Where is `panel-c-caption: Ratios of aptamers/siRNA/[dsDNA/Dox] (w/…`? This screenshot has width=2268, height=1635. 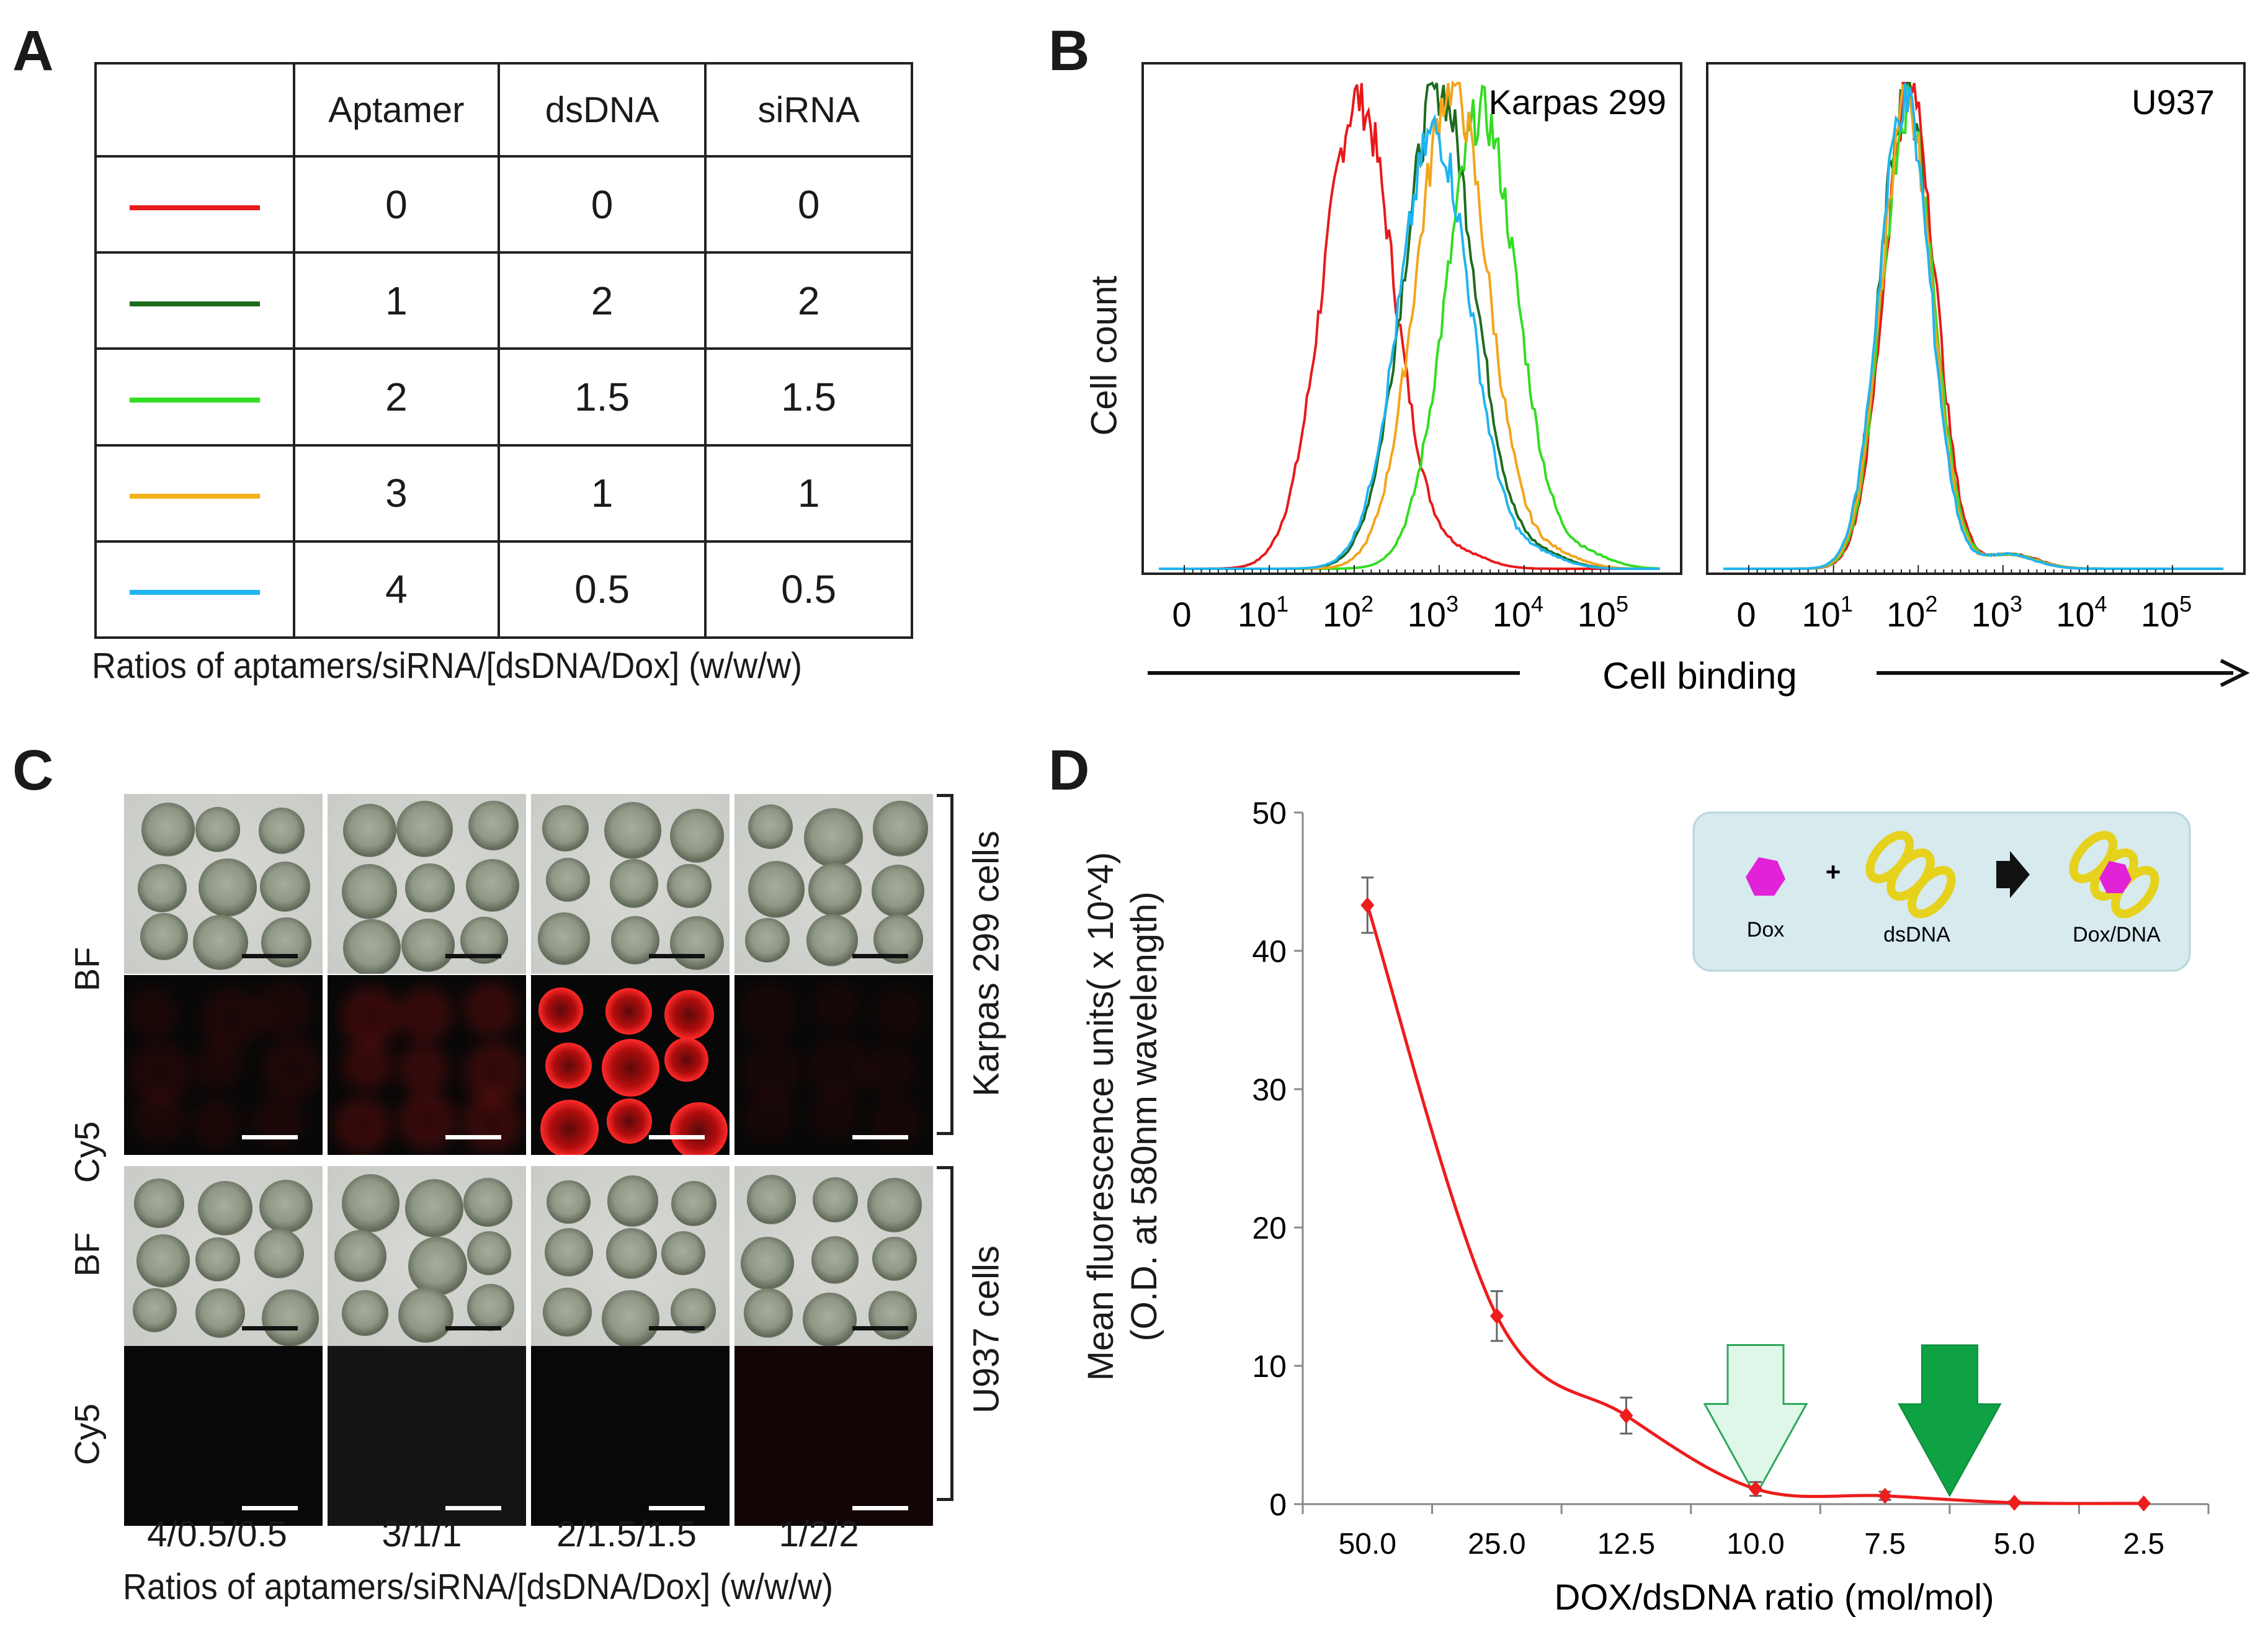
panel-c-caption: Ratios of aptamers/siRNA/[dsDNA/Dox] (w/… is located at coordinates (478, 1587).